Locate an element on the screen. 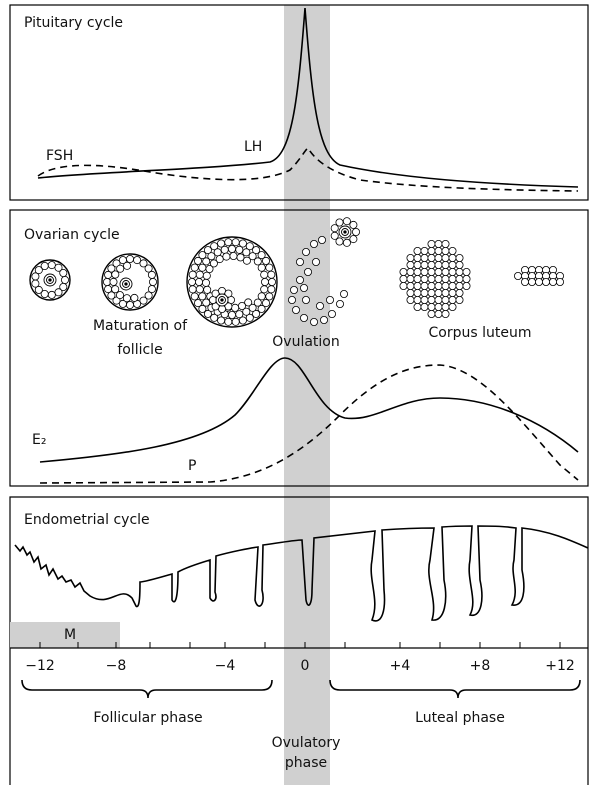  phase-label: Luteal phase is located at coordinates (460, 718).